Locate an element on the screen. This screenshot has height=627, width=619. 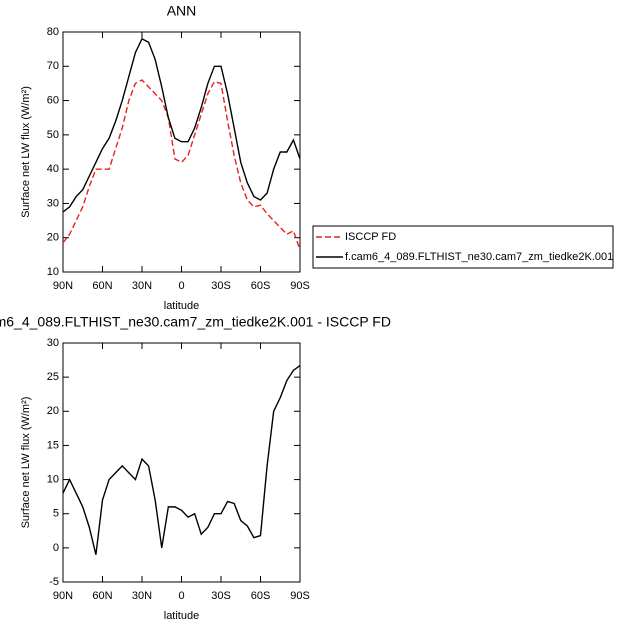
legend-box is located at coordinates (463, 247).